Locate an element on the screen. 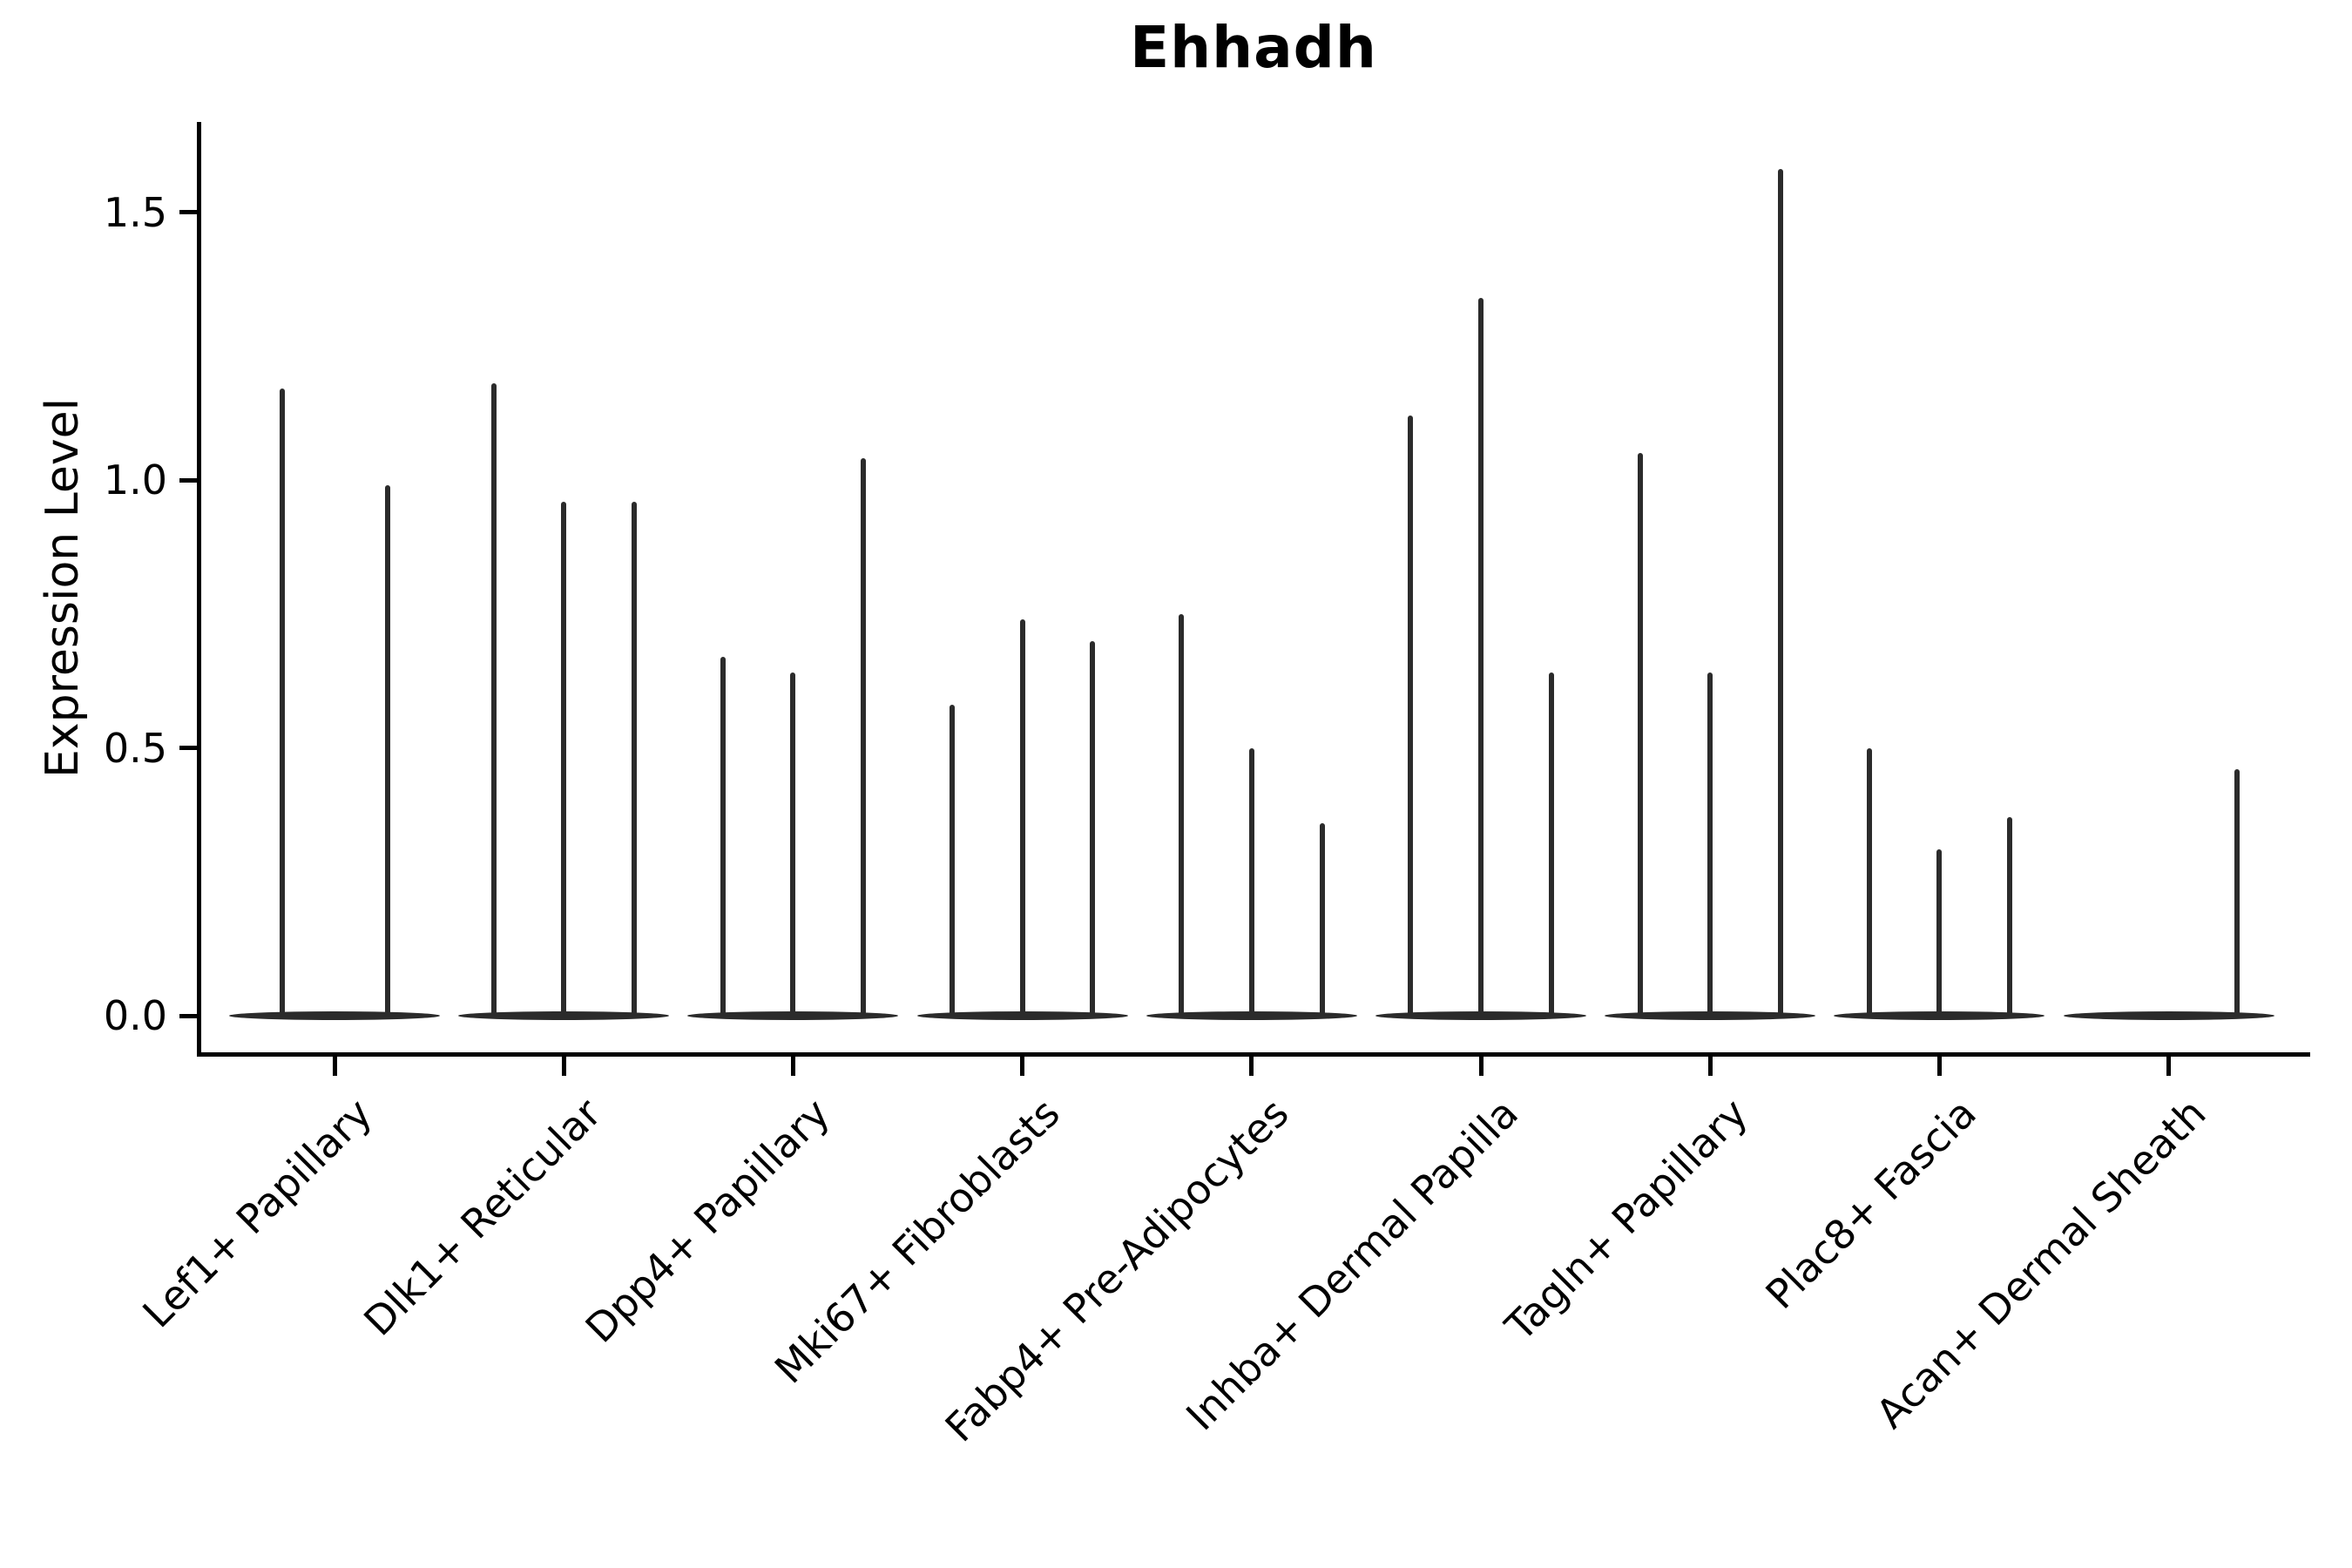  y-tick-label: 1.5 is located at coordinates (135, 212).